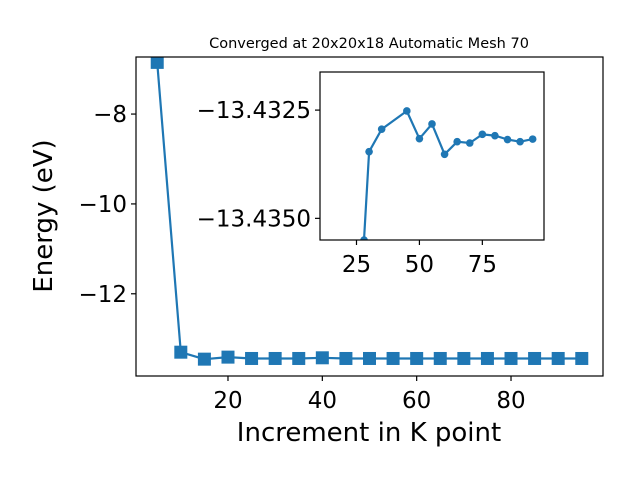  What do you see at coordinates (419, 265) in the screenshot?
I see `inset-x-tick-label: 50` at bounding box center [419, 265].